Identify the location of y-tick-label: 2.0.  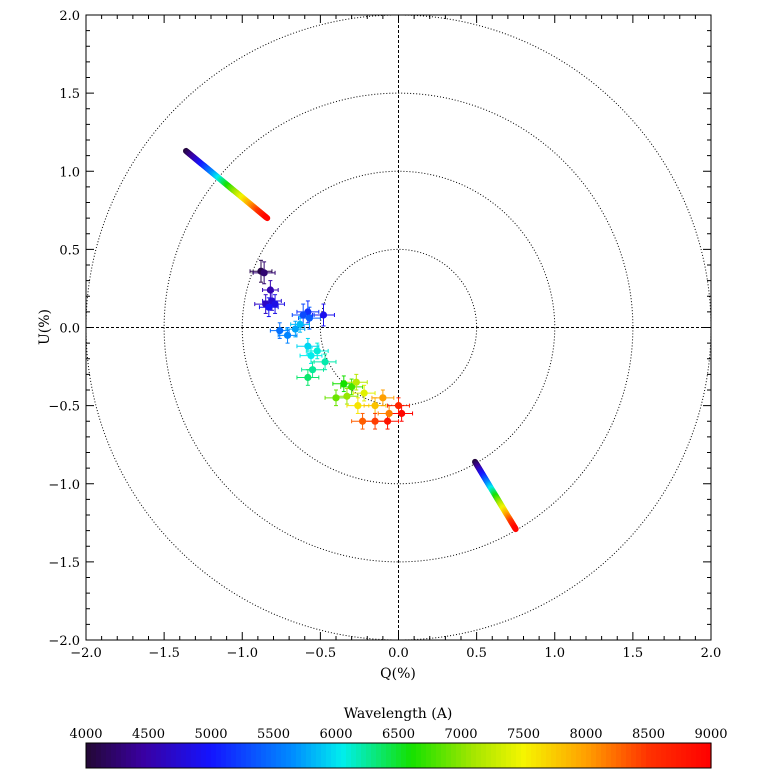
(69, 16).